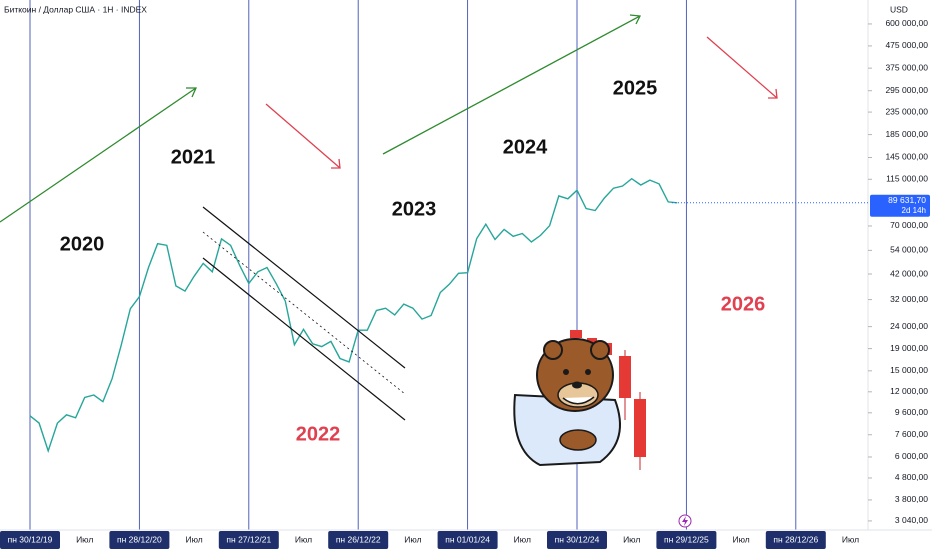 The height and width of the screenshot is (550, 932). I want to click on alert-icon, so click(685, 521).